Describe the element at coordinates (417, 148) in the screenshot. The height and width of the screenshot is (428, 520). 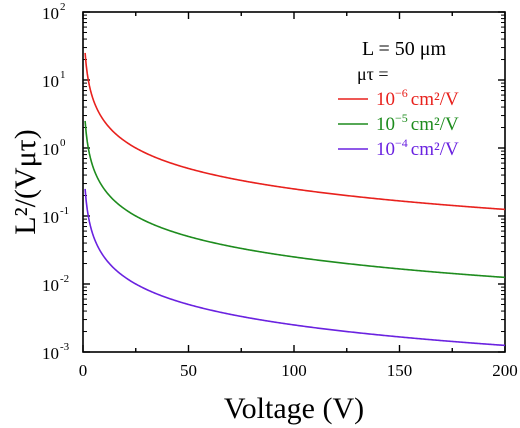
I see `legend-label: 10−4 cm²/V` at that location.